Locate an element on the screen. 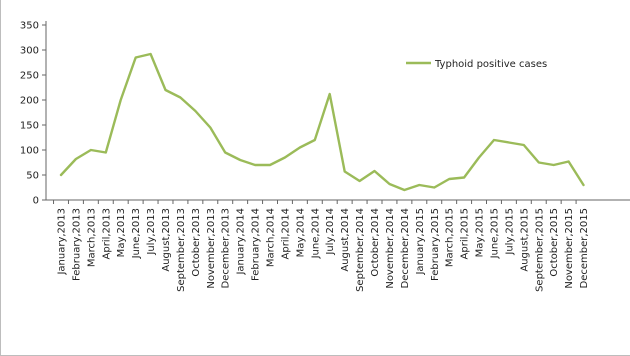 This screenshot has height=356, width=630. x-tick-label: December,2013 is located at coordinates (226, 248).